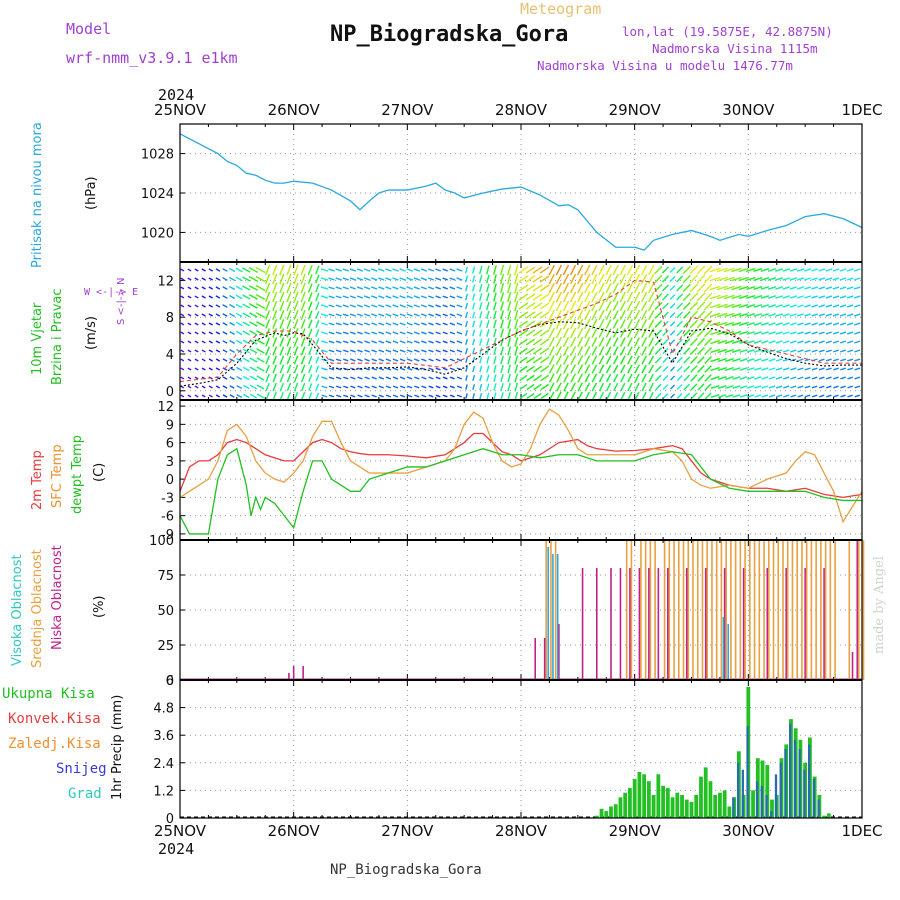  I want to click on x-label-top: 26NOV, so click(294, 110).